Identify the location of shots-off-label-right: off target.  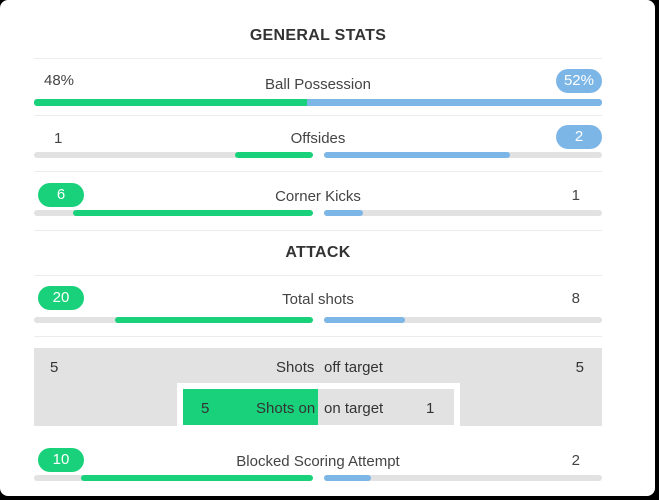
(353, 367).